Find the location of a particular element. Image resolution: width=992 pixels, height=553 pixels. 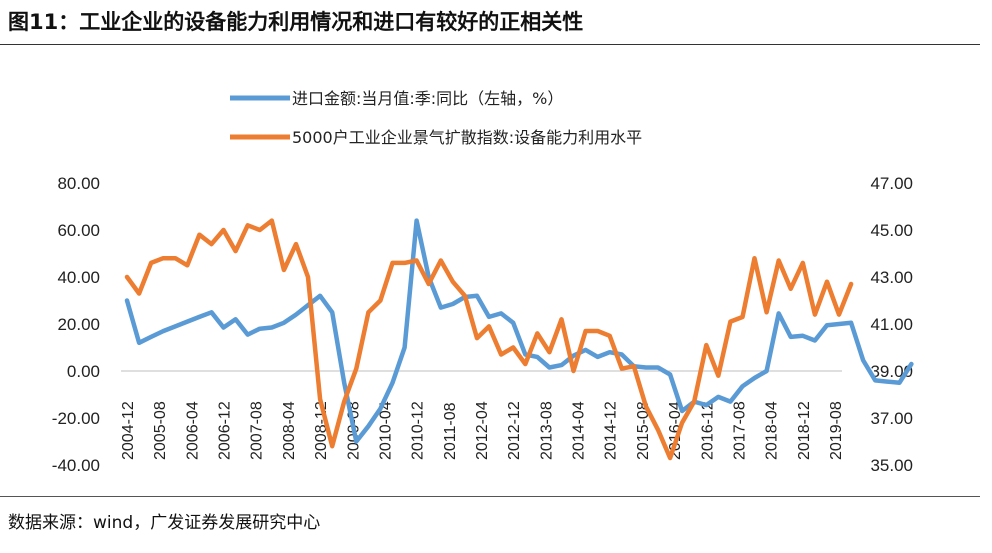

x-tick-label: 2012-04 is located at coordinates (482, 430).